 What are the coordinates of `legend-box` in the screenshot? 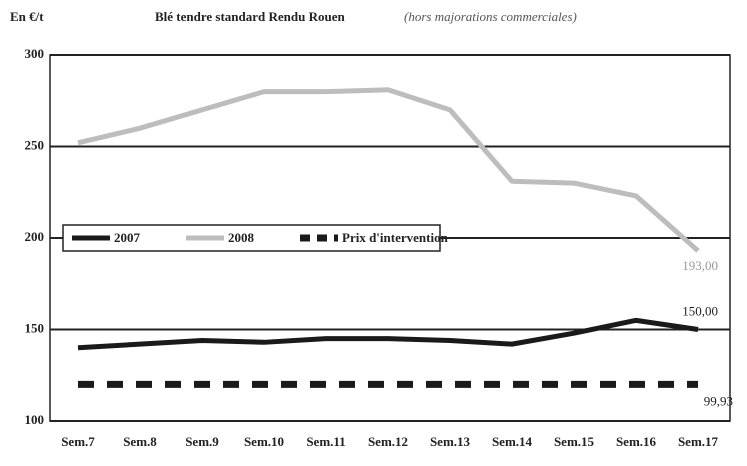 It's located at (251, 238).